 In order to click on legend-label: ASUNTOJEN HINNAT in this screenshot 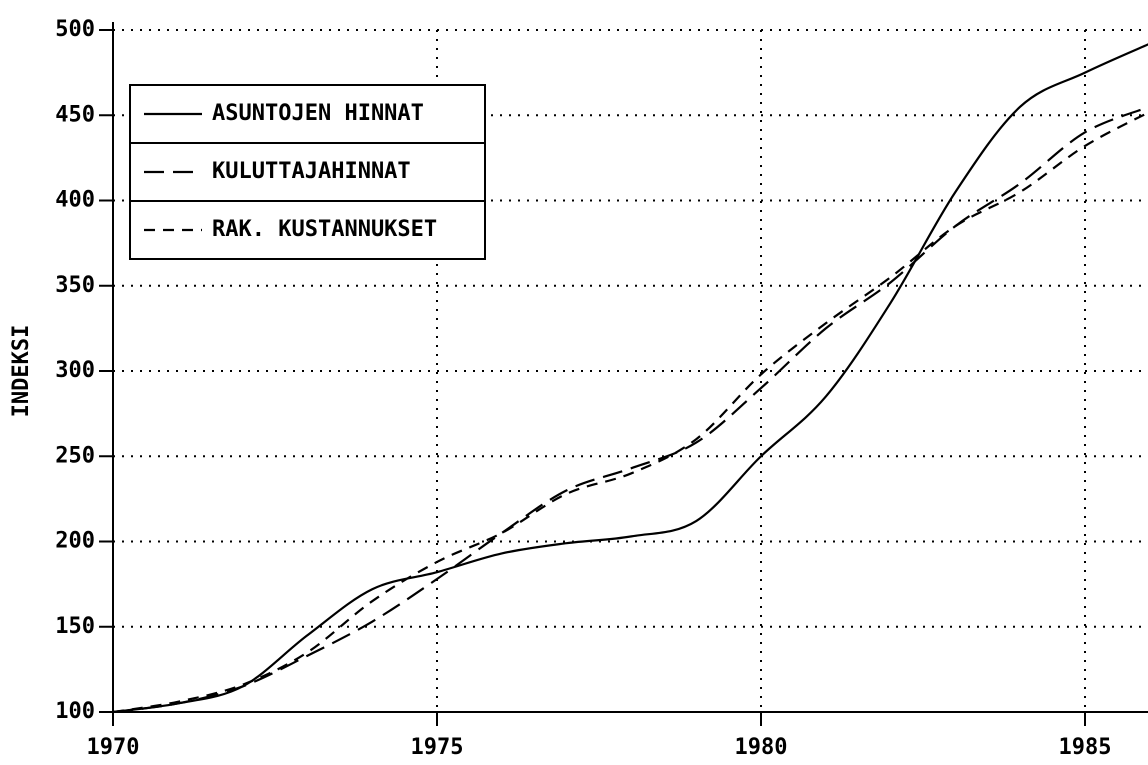, I will do `click(318, 113)`.